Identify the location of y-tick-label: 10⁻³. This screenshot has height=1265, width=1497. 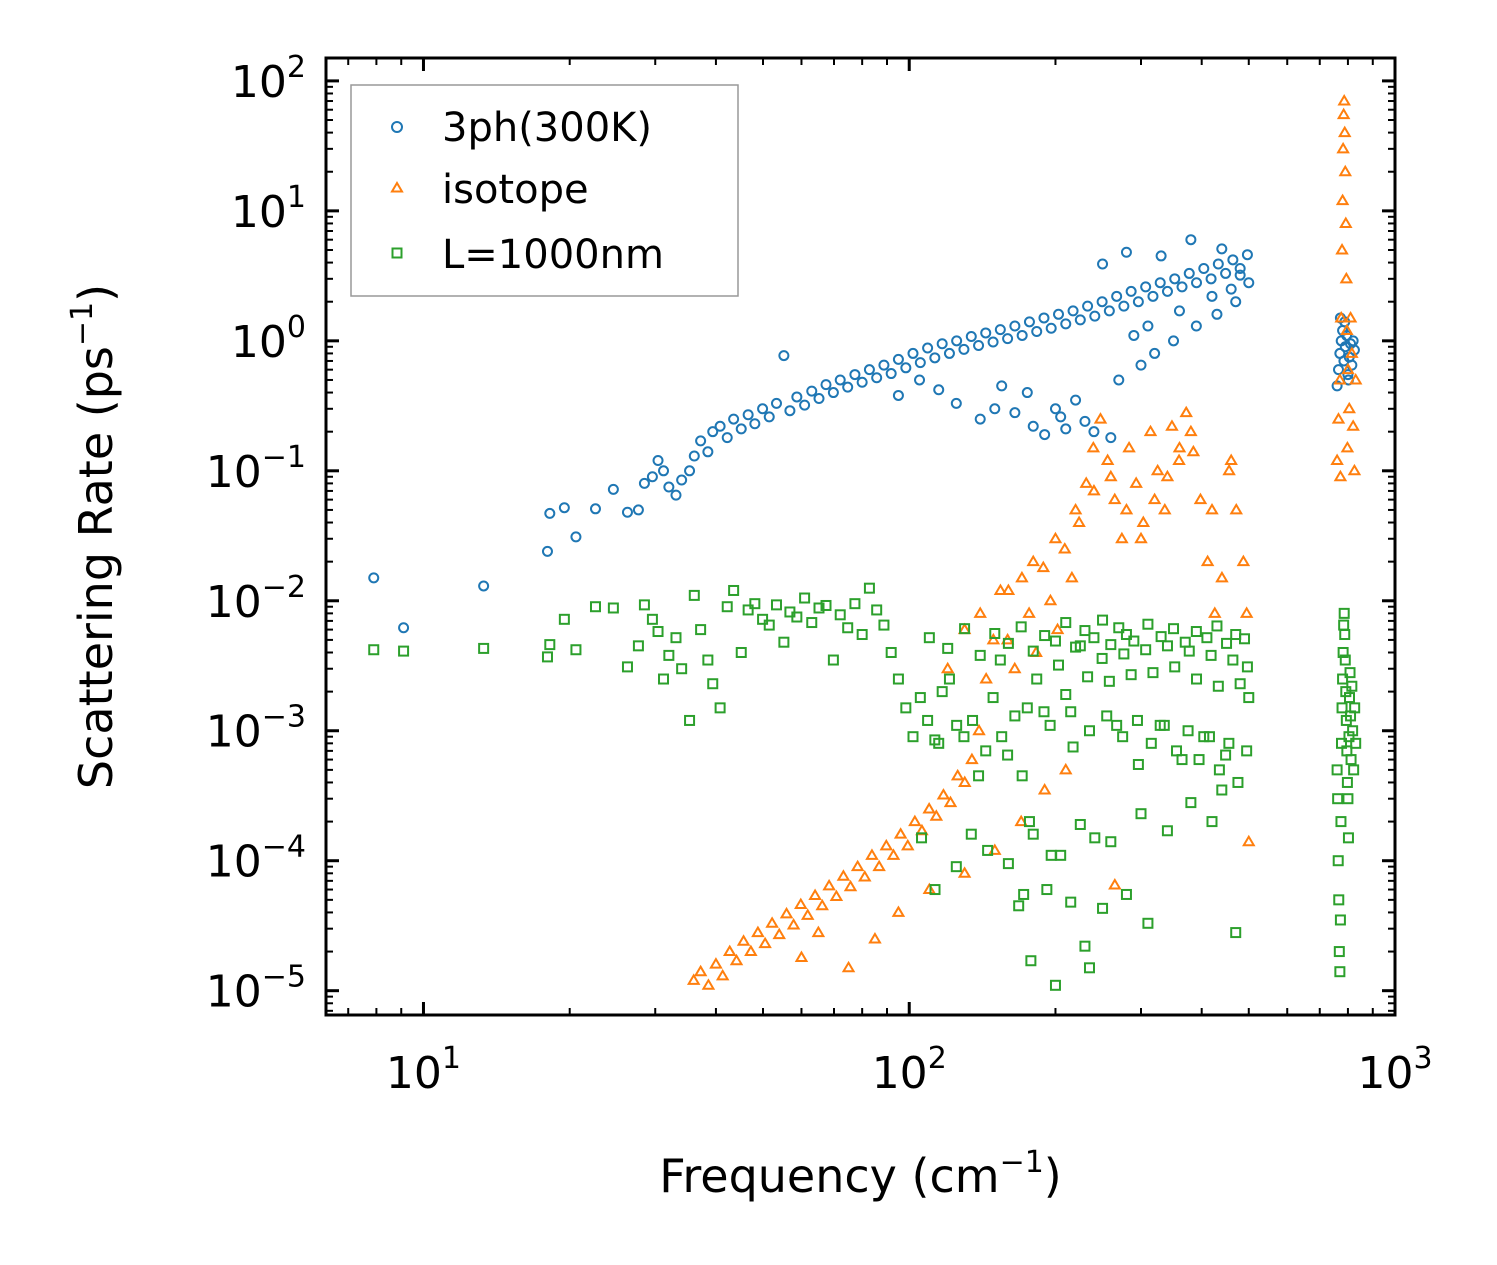
(256, 729).